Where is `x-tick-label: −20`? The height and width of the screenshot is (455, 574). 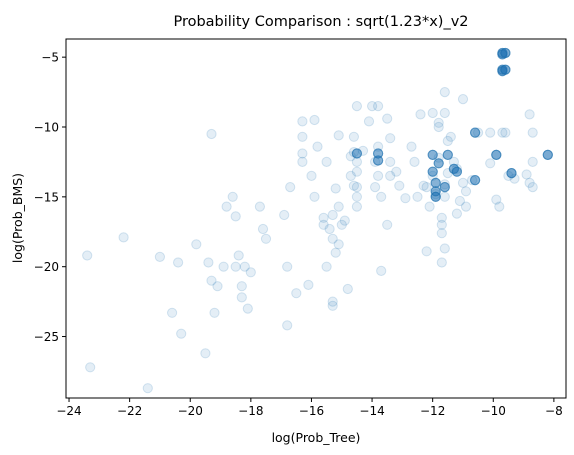 x-tick-label: −20 is located at coordinates (190, 411).